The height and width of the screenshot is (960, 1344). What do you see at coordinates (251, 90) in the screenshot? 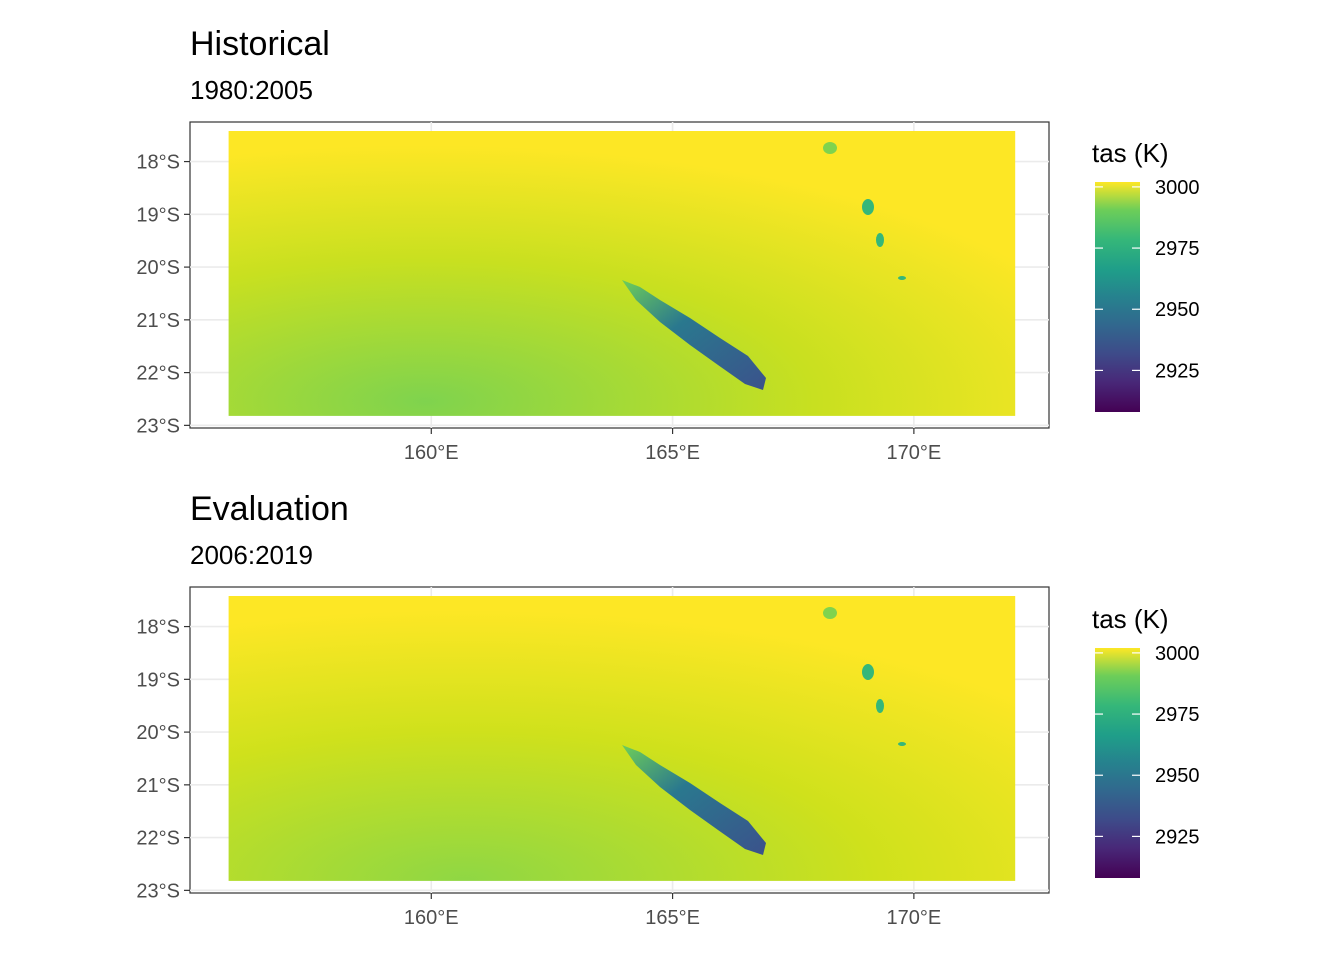
I see `panel-subtitle: 1980:2005` at bounding box center [251, 90].